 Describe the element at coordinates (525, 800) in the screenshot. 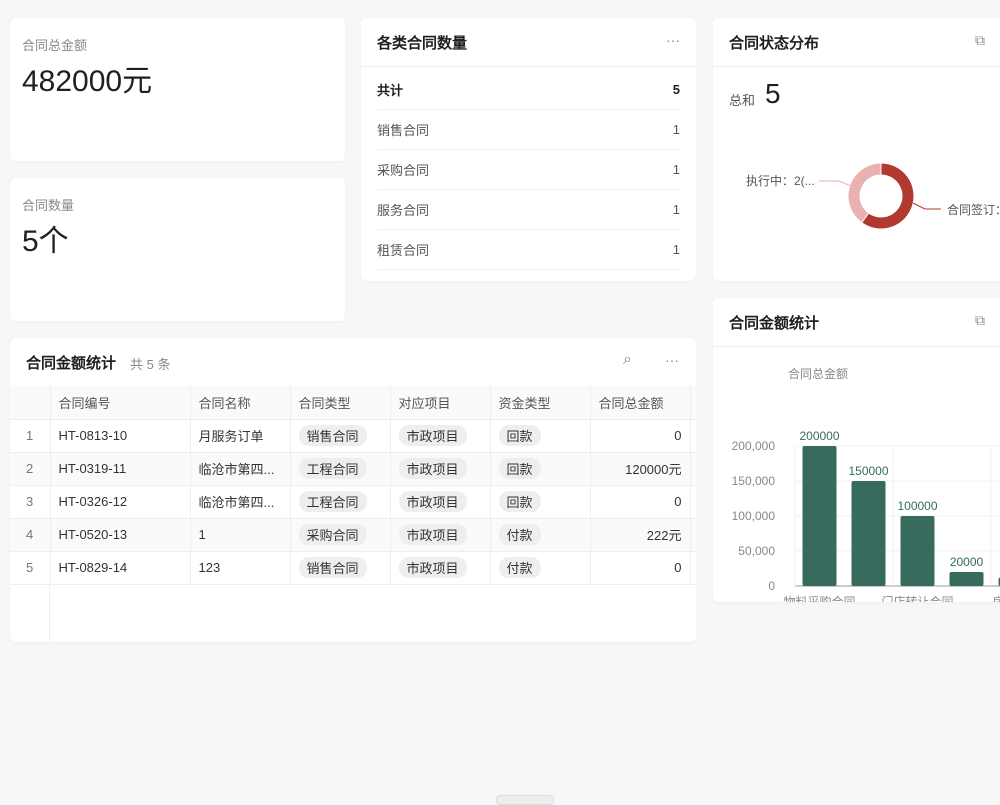

I see `bottom-handle` at that location.